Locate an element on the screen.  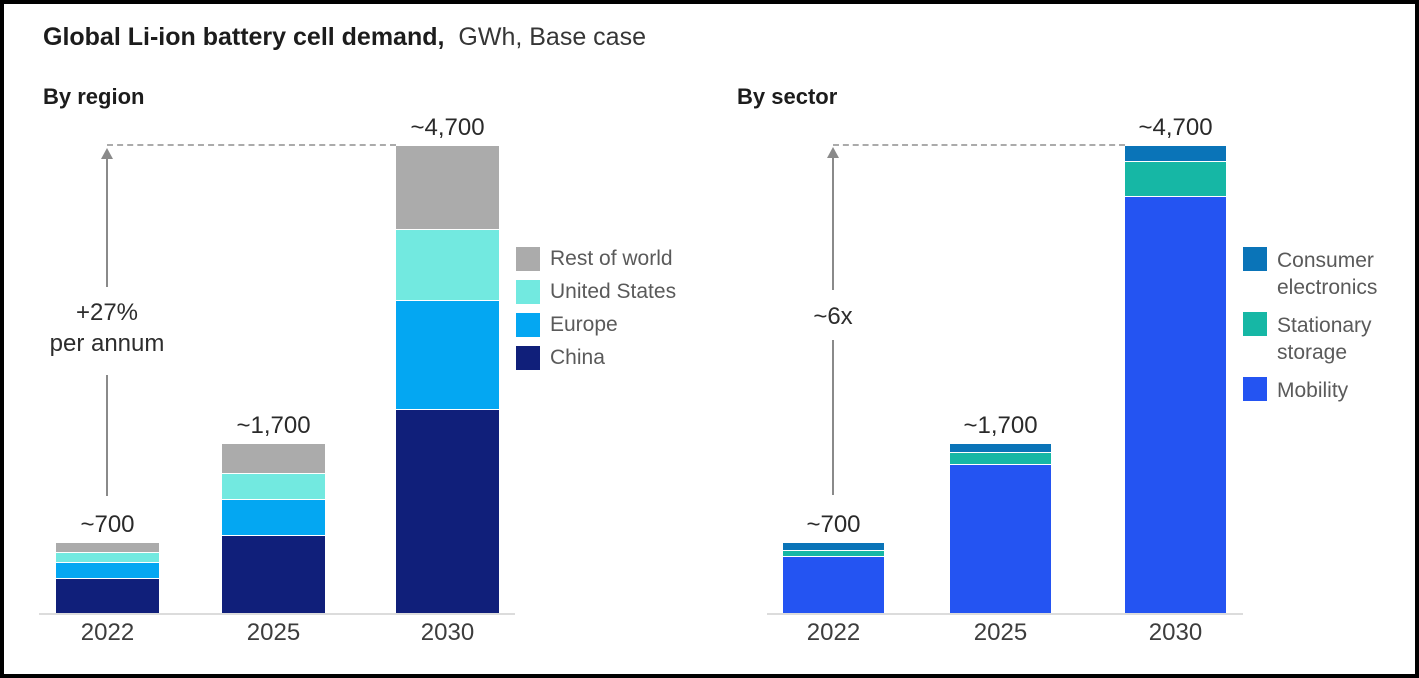
segment-china-2030 is located at coordinates (447, 511).